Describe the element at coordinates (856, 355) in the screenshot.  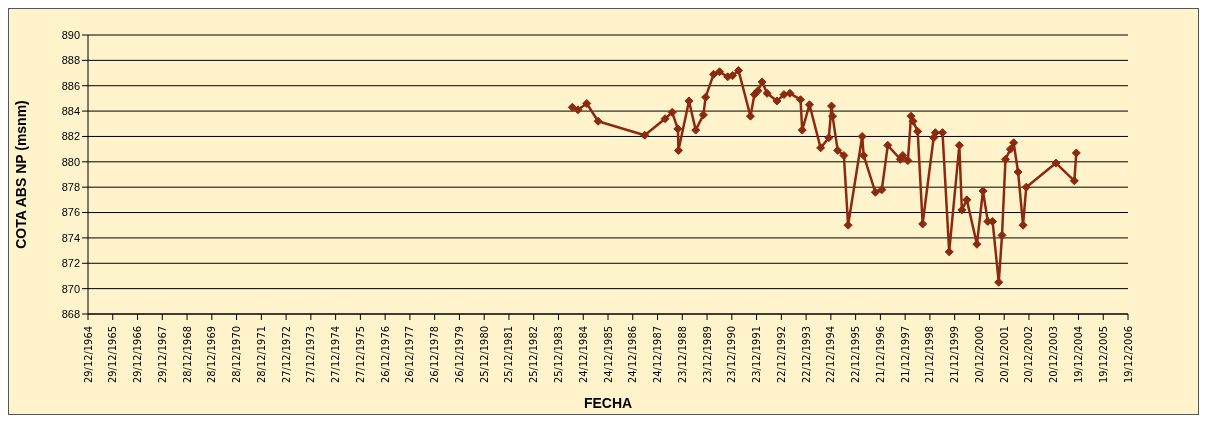
I see `x-tick-label: 22/12/1995` at that location.